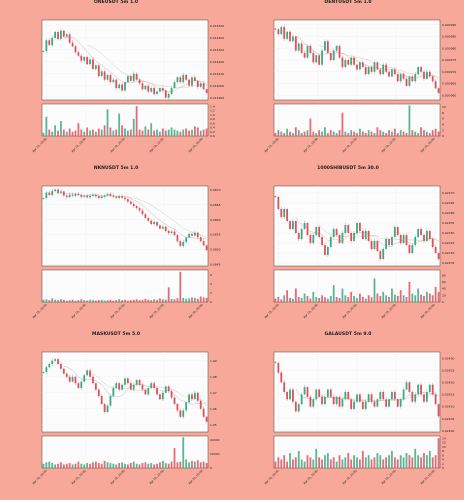 This screenshot has width=464, height=500. I want to click on price-tick-label: 0.0845, so click(215, 265).